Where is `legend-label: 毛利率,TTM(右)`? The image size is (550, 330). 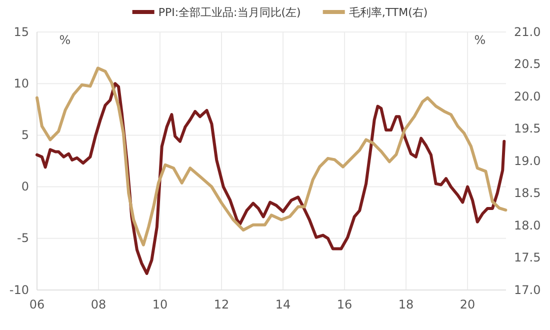
legend-label: 毛利率,TTM(右) is located at coordinates (388, 12).